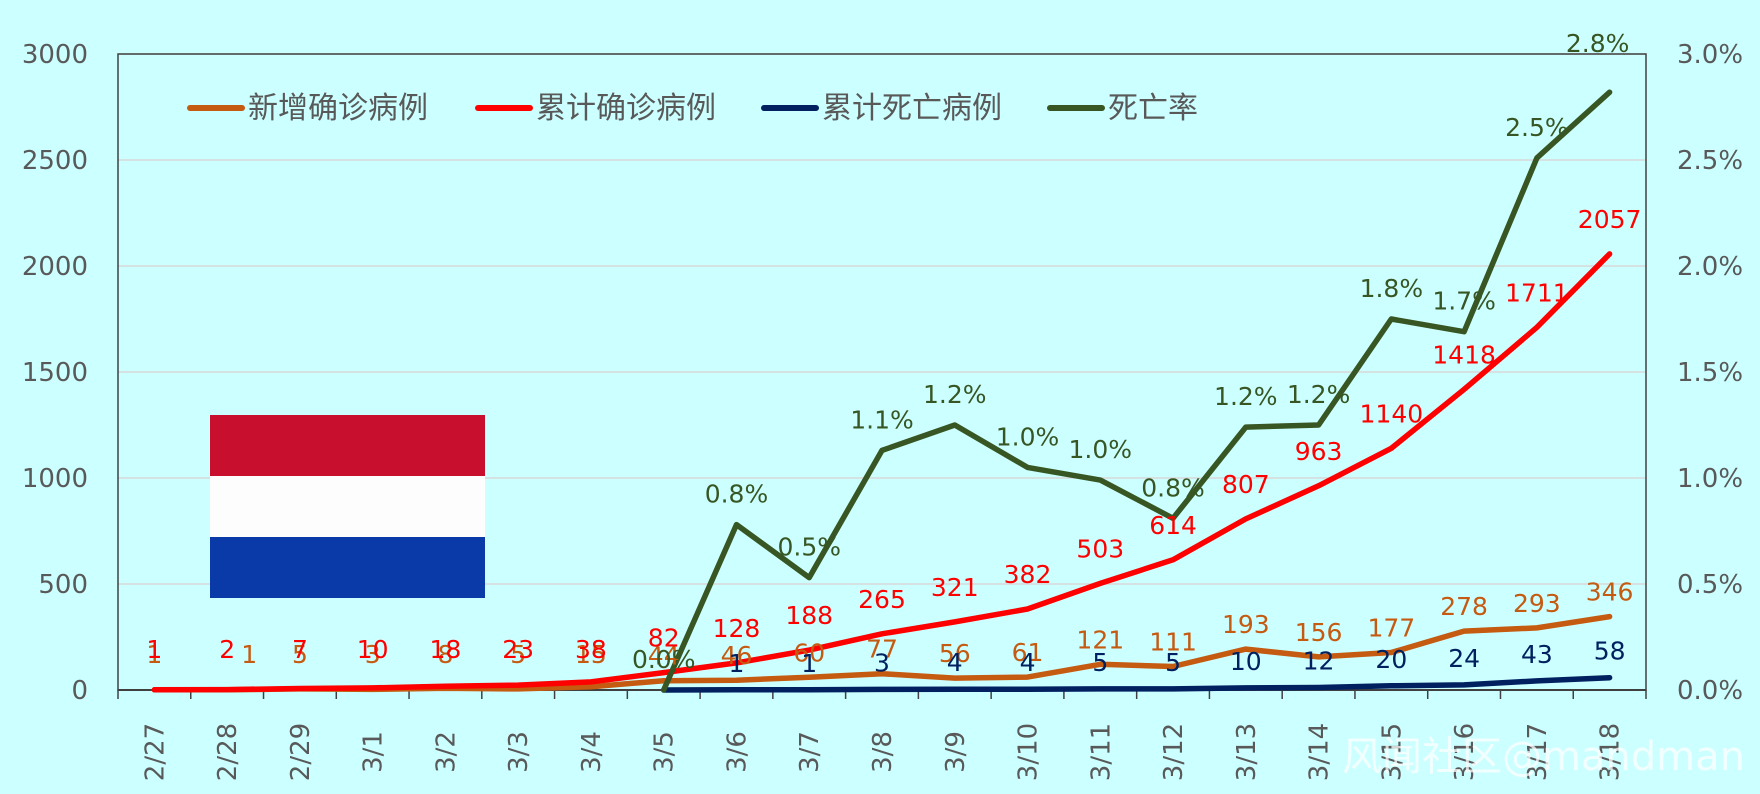 The height and width of the screenshot is (794, 1760). Describe the element at coordinates (1174, 752) in the screenshot. I see `x-tick-label: 3/12` at that location.